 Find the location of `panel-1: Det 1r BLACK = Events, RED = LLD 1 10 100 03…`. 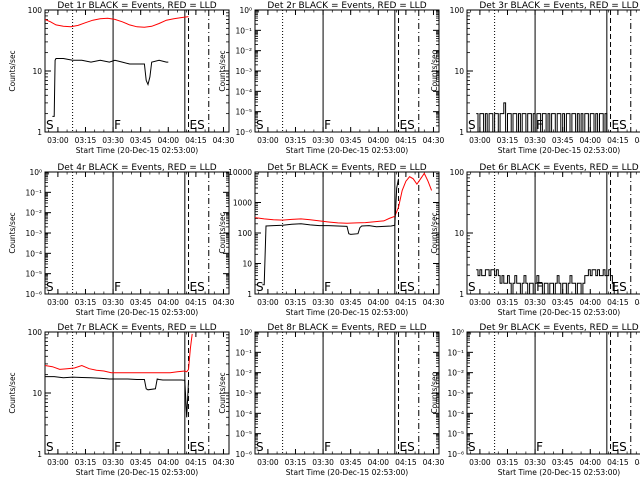

panel-1: Det 1r BLACK = Events, RED = LLD 1 10 100 03… is located at coordinates (121, 78).